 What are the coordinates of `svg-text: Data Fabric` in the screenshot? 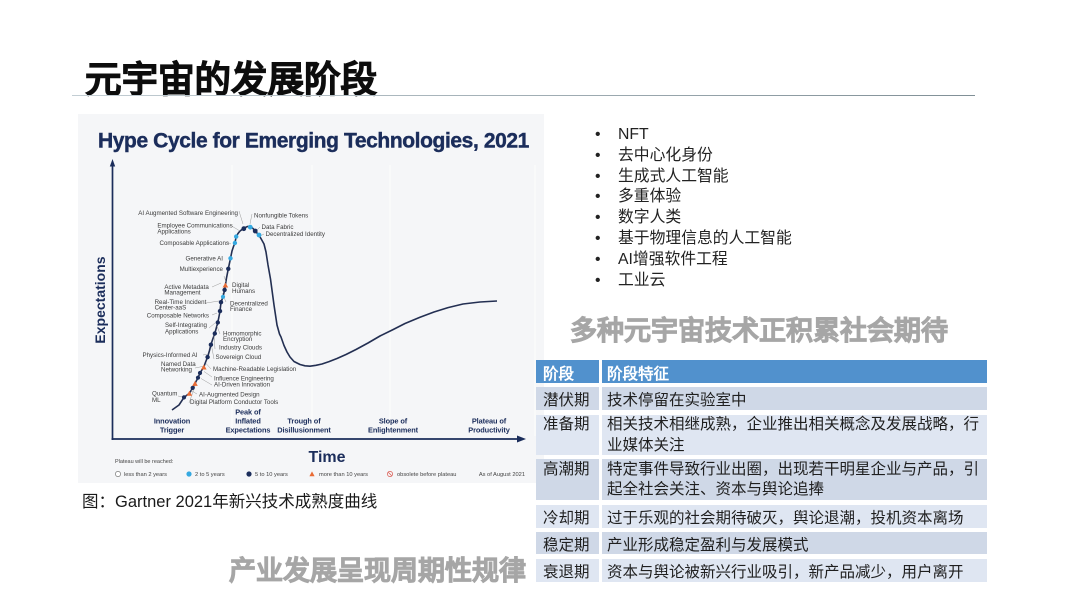 It's located at (278, 227).